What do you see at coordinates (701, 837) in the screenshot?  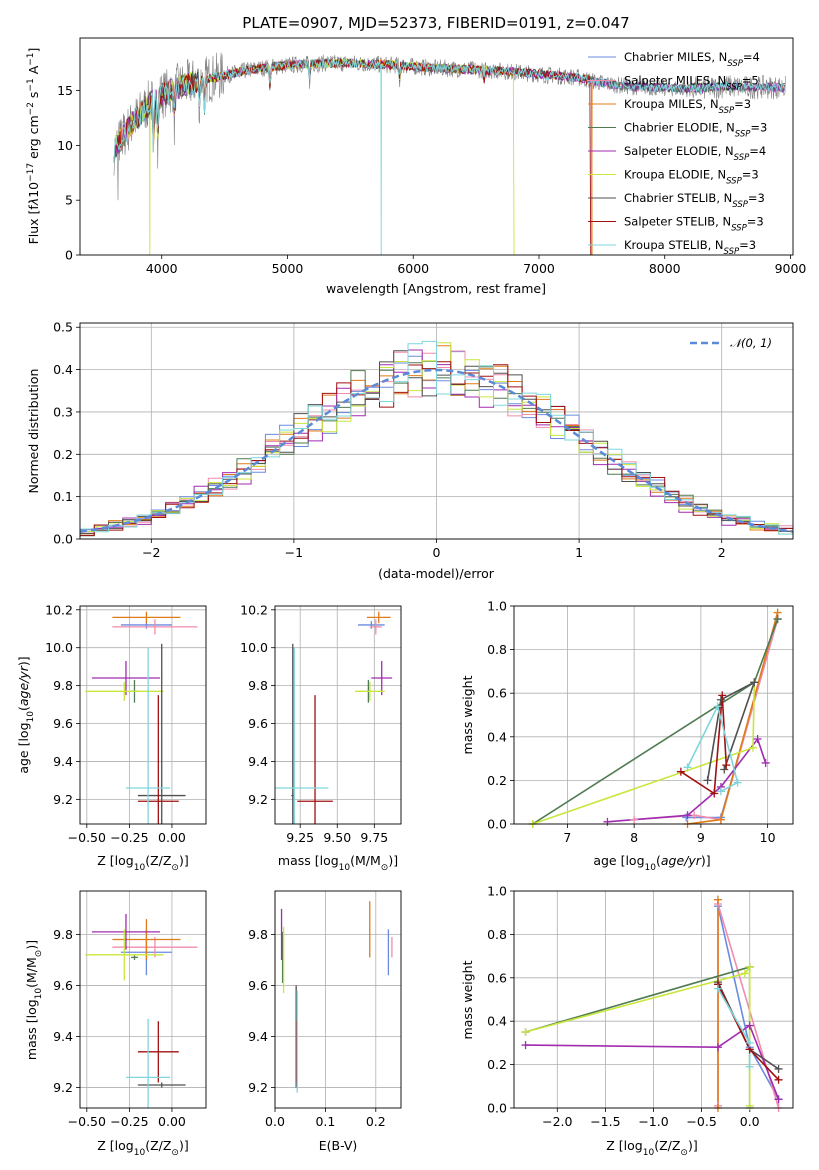 I see `x-tick-label: 9` at bounding box center [701, 837].